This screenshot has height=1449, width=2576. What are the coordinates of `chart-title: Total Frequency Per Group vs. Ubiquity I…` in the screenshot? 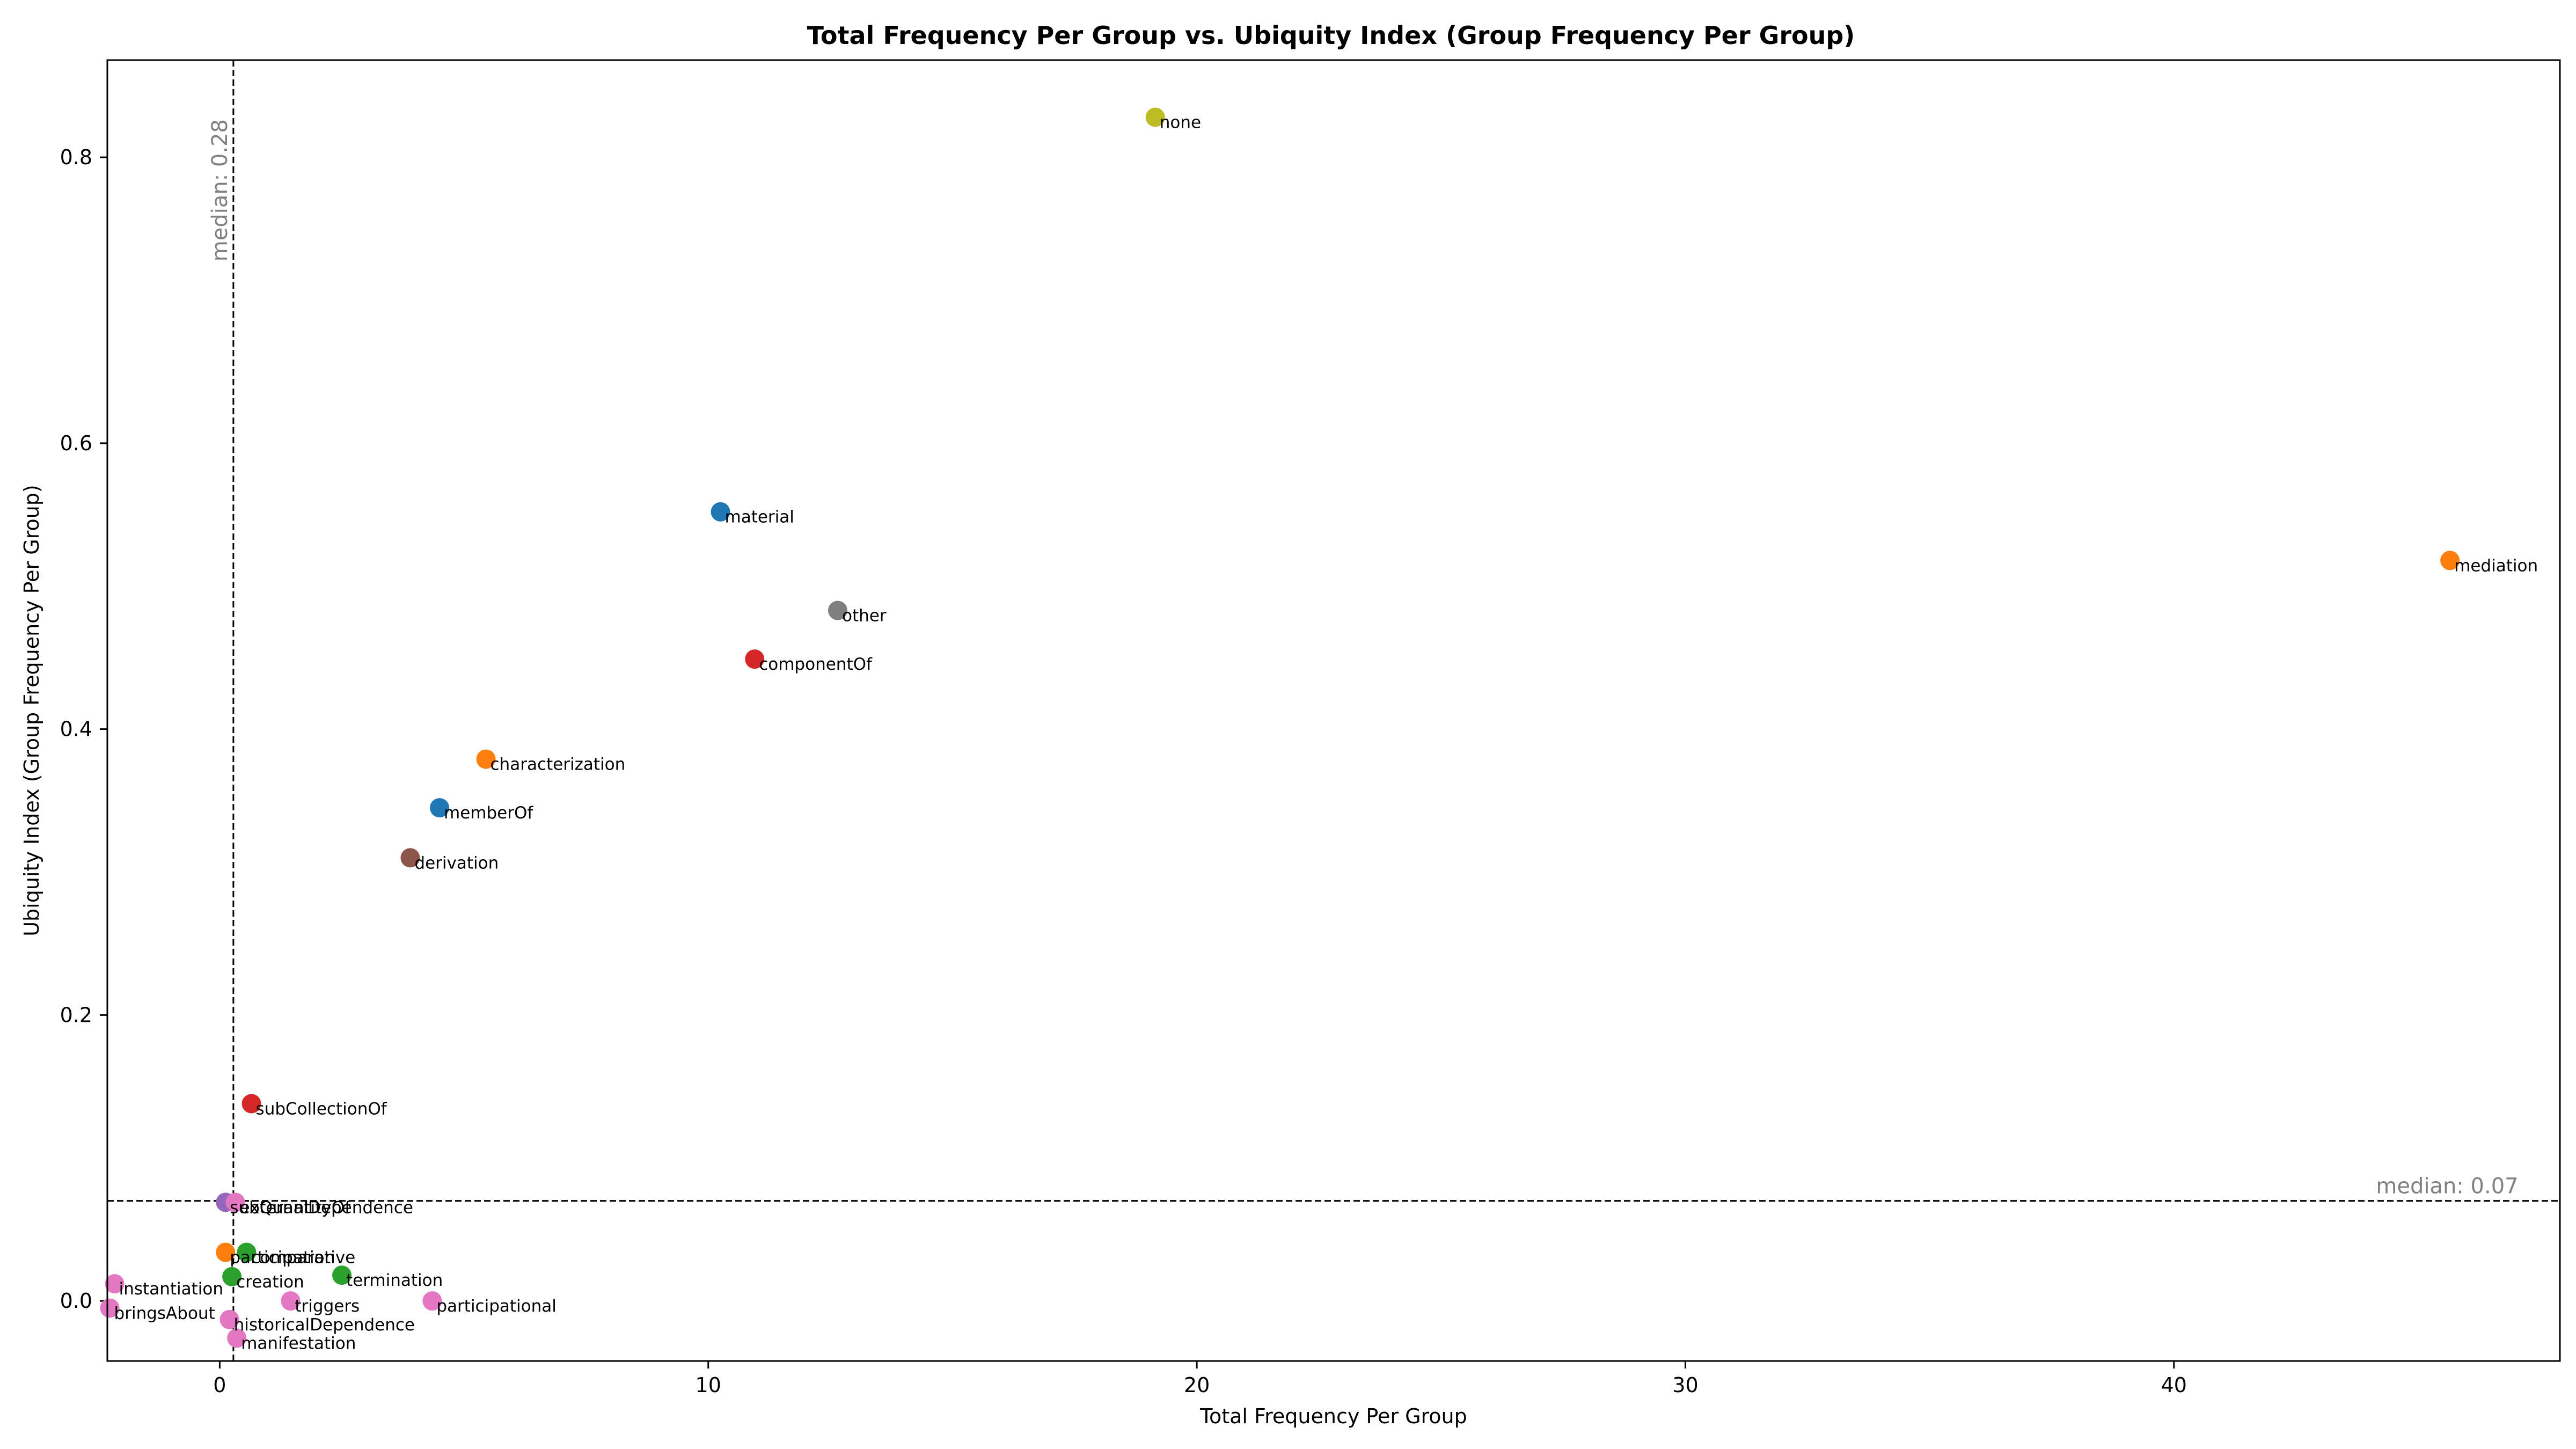 It's located at (1331, 35).